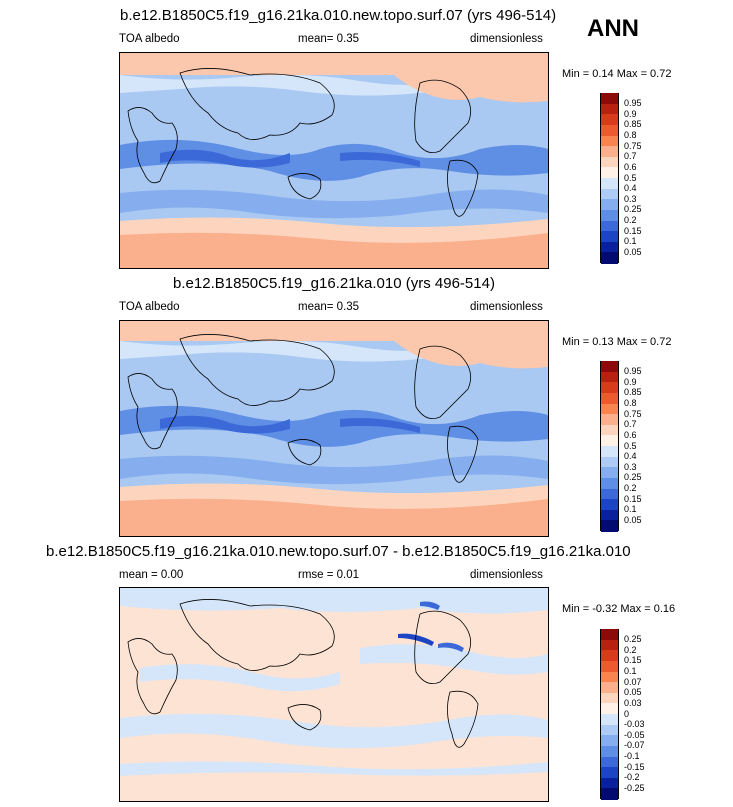  What do you see at coordinates (627, 713) in the screenshot?
I see `colorbar-tick-label: 0` at bounding box center [627, 713].